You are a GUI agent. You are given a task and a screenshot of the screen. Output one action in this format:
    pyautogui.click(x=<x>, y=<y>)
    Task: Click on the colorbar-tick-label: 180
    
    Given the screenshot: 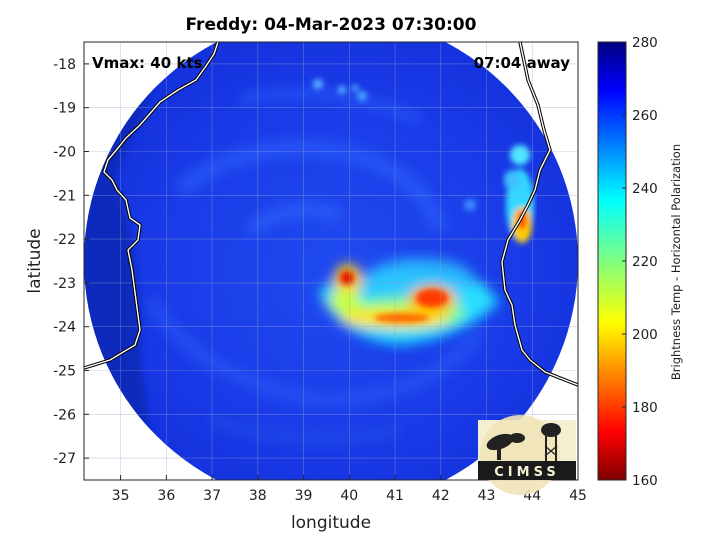 What is the action you would take?
    pyautogui.click(x=645, y=408)
    